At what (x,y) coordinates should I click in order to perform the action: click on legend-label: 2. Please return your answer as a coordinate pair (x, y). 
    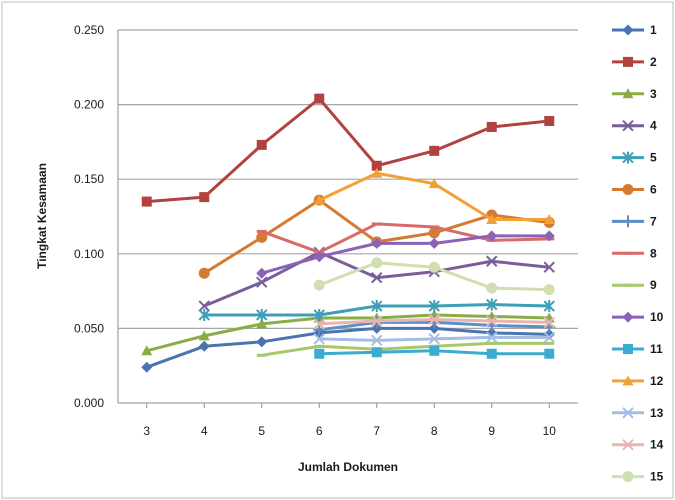
    Looking at the image, I should click on (653, 62).